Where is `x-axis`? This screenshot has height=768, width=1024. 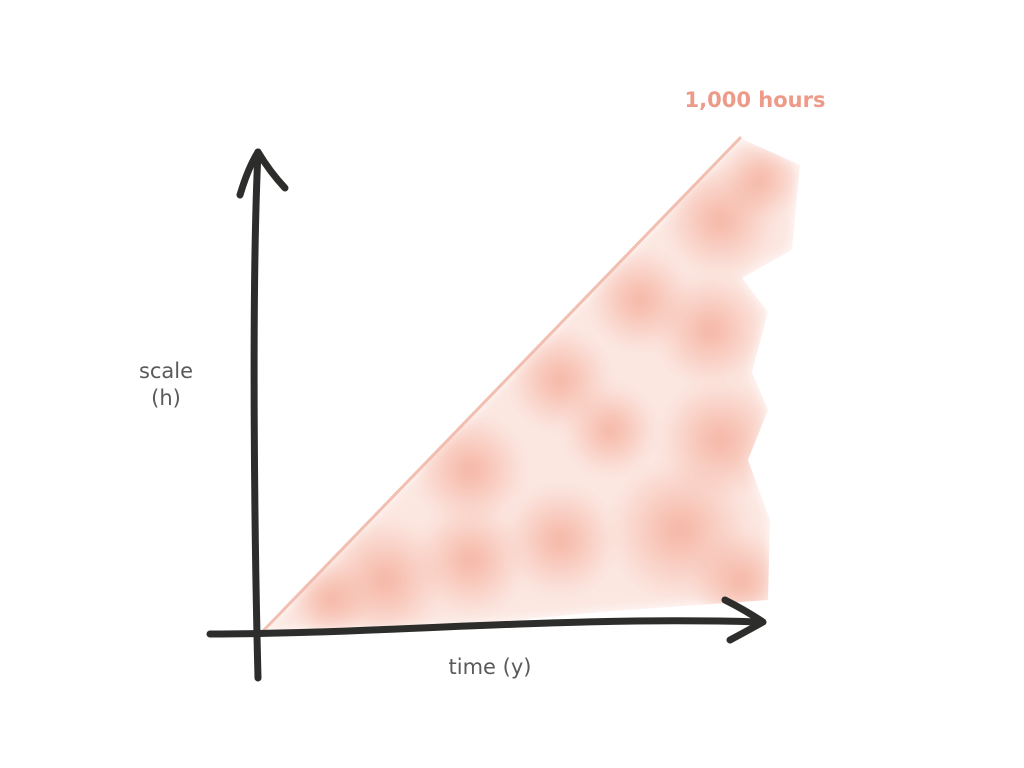 x-axis is located at coordinates (486, 620).